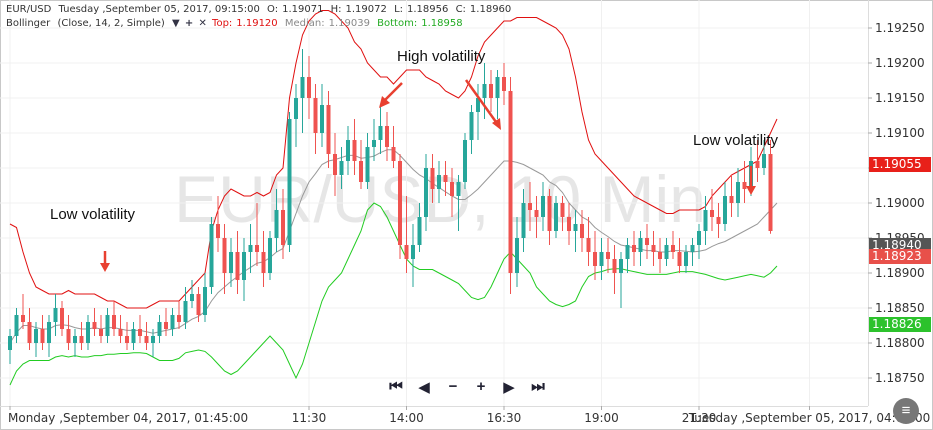 The height and width of the screenshot is (430, 933). I want to click on y-tick-label: 1.18900, so click(900, 273).